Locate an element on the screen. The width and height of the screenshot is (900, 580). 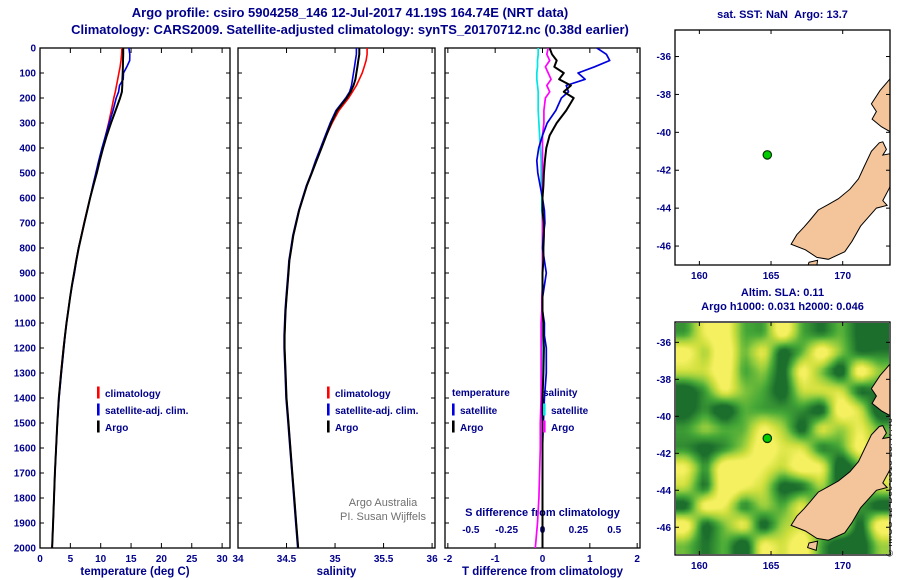
depth-tick-label: 900 is located at coordinates (27, 274).